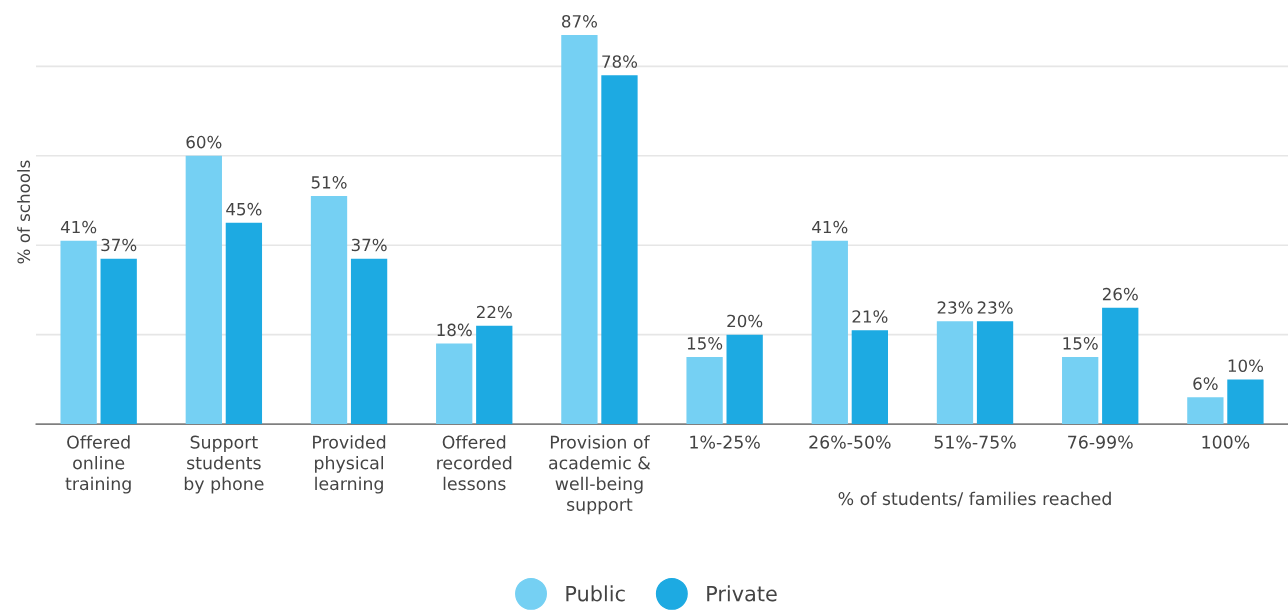  Describe the element at coordinates (1100, 442) in the screenshot. I see `x-tick-label: 76-99%` at that location.